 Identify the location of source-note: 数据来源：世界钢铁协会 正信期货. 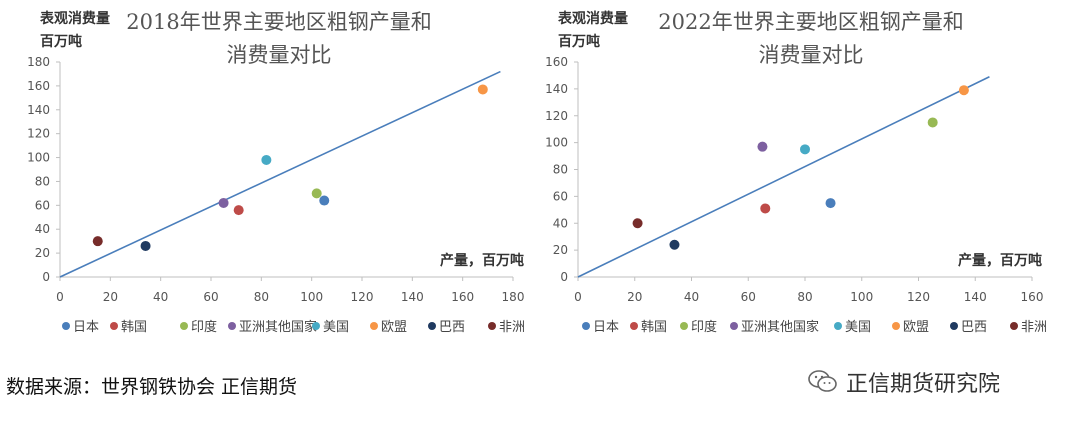
(152, 387).